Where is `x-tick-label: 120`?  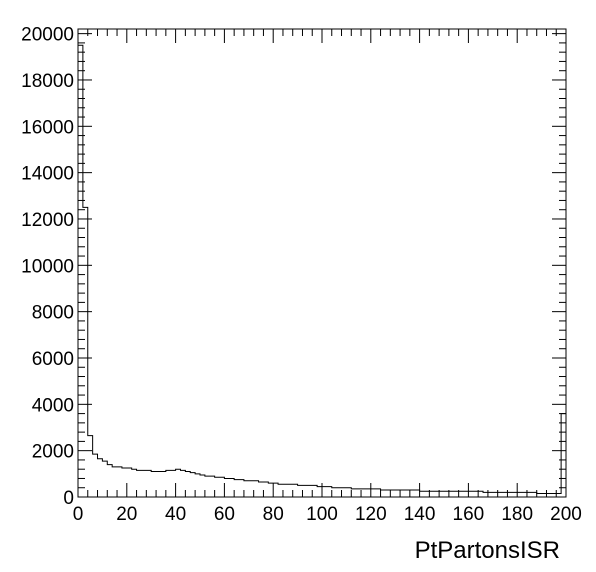 x-tick-label: 120 is located at coordinates (371, 514).